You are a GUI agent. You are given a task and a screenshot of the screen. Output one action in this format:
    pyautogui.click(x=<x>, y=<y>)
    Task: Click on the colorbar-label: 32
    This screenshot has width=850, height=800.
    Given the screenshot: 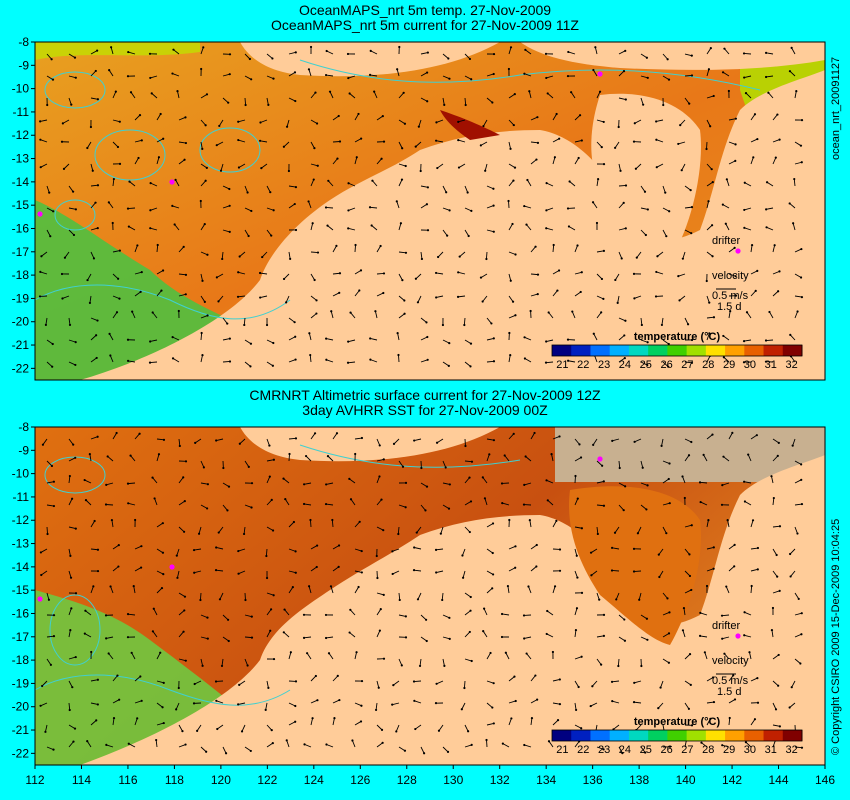 What is the action you would take?
    pyautogui.click(x=791, y=750)
    